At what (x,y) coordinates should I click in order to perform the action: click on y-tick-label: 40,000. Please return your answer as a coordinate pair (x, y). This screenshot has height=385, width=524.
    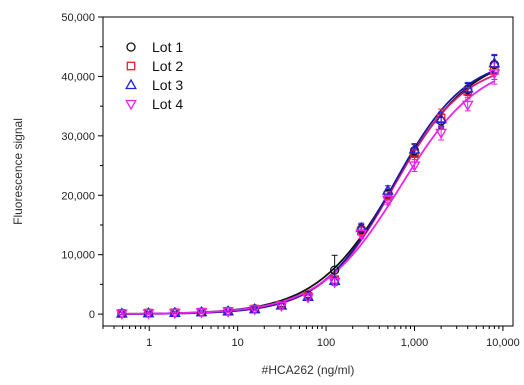
    Looking at the image, I should click on (78, 77).